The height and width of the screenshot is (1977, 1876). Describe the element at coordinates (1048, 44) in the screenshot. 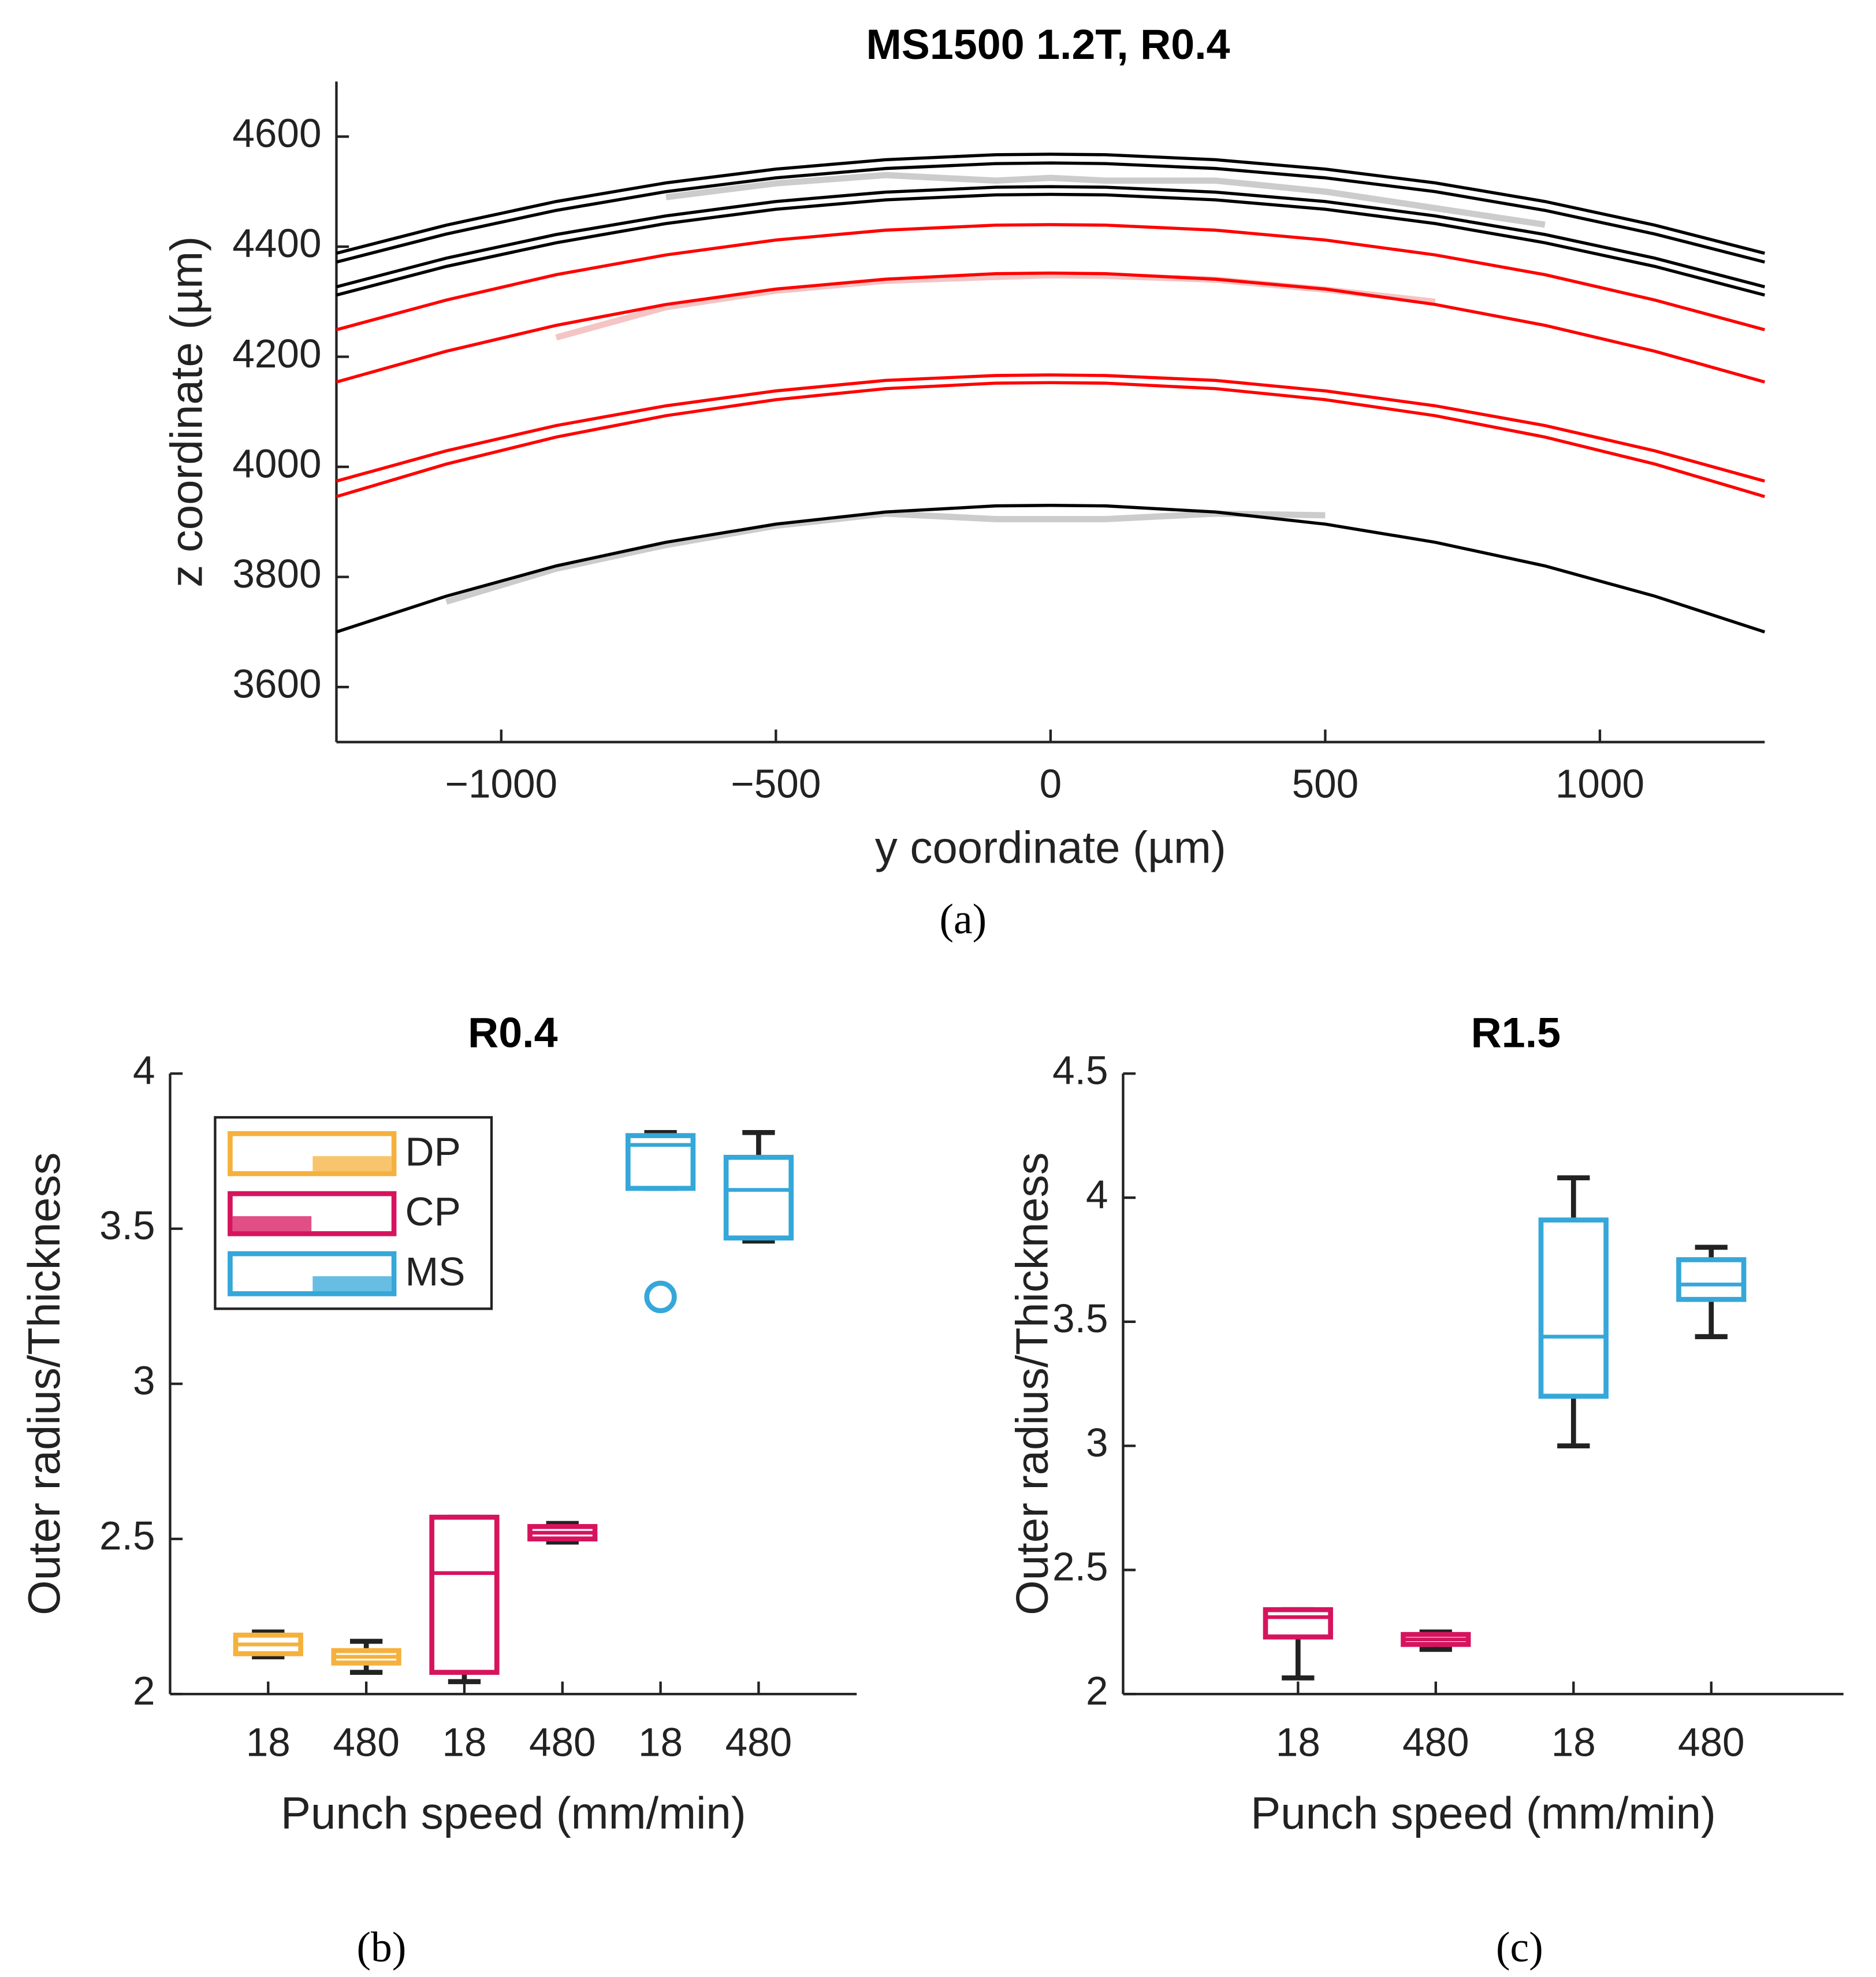

I see `chart-title: MS1500 1.2T, R0.4` at that location.